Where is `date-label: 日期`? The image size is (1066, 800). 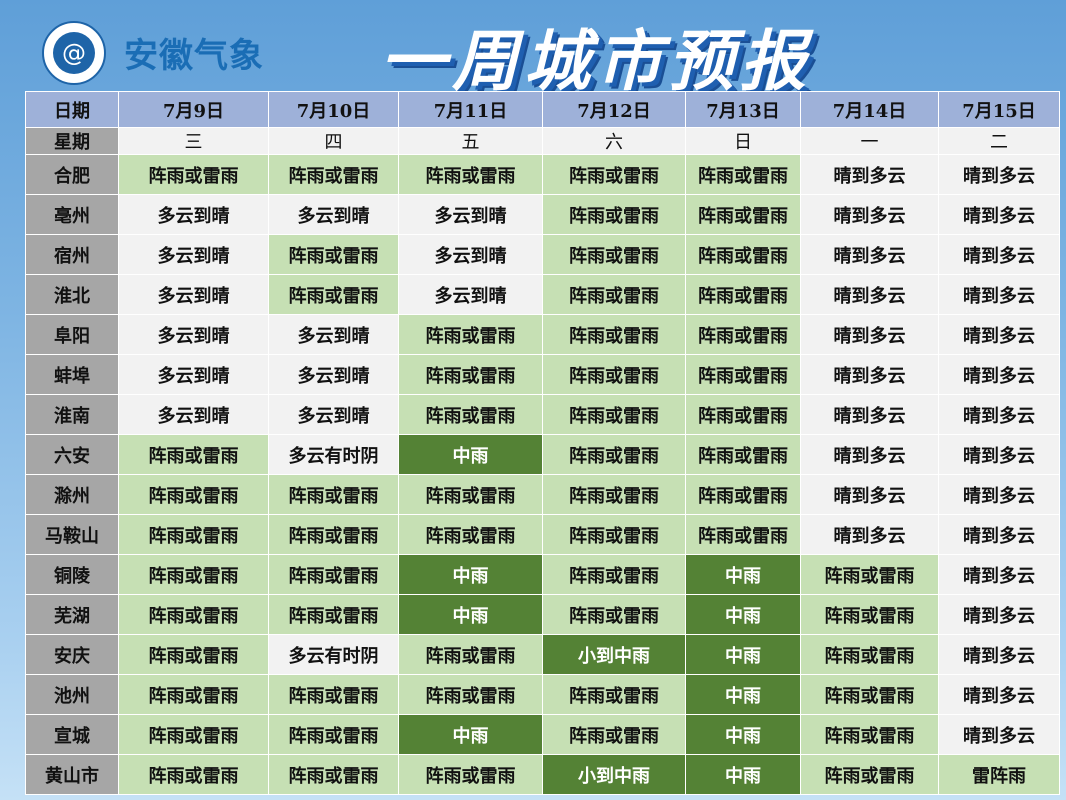 date-label: 日期 is located at coordinates (72, 109).